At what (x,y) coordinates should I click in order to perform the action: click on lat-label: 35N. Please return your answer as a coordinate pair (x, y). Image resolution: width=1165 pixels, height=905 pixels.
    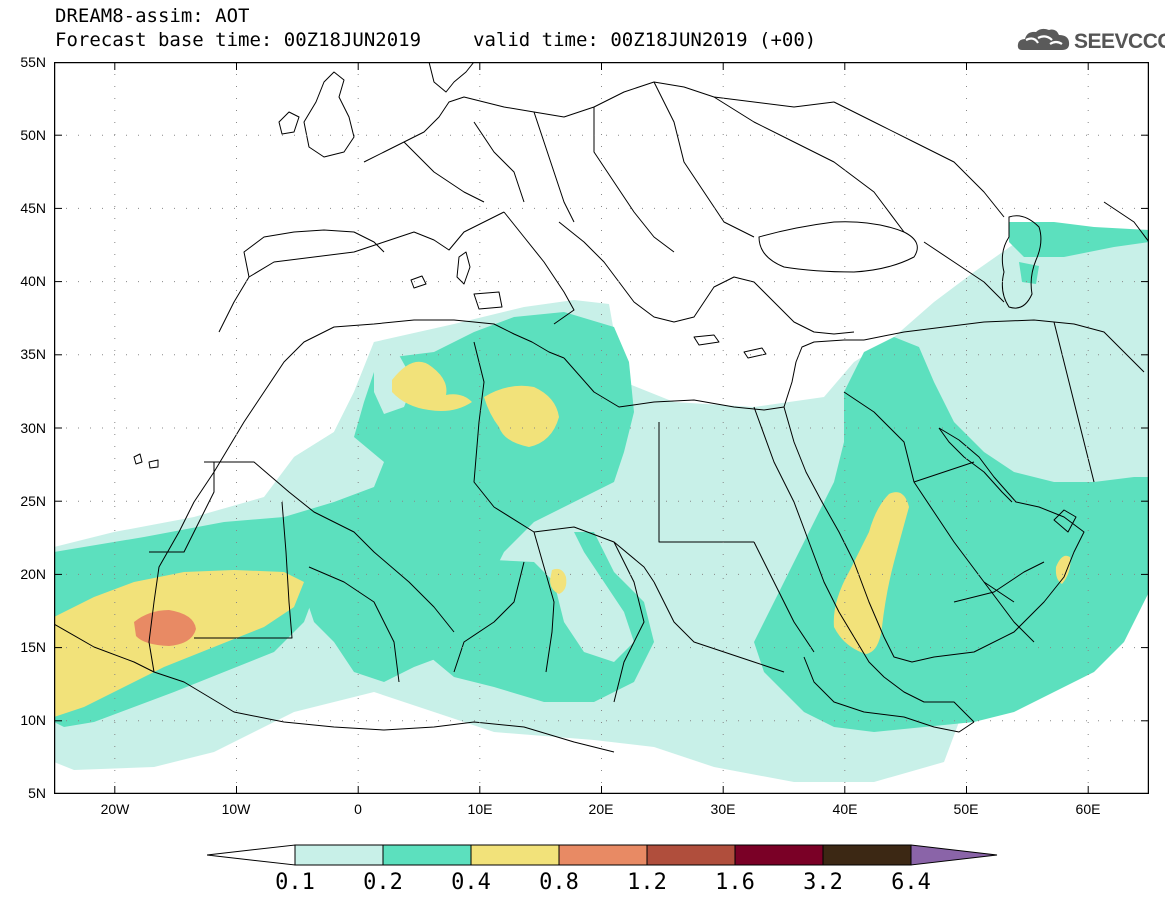
    Looking at the image, I should click on (33, 354).